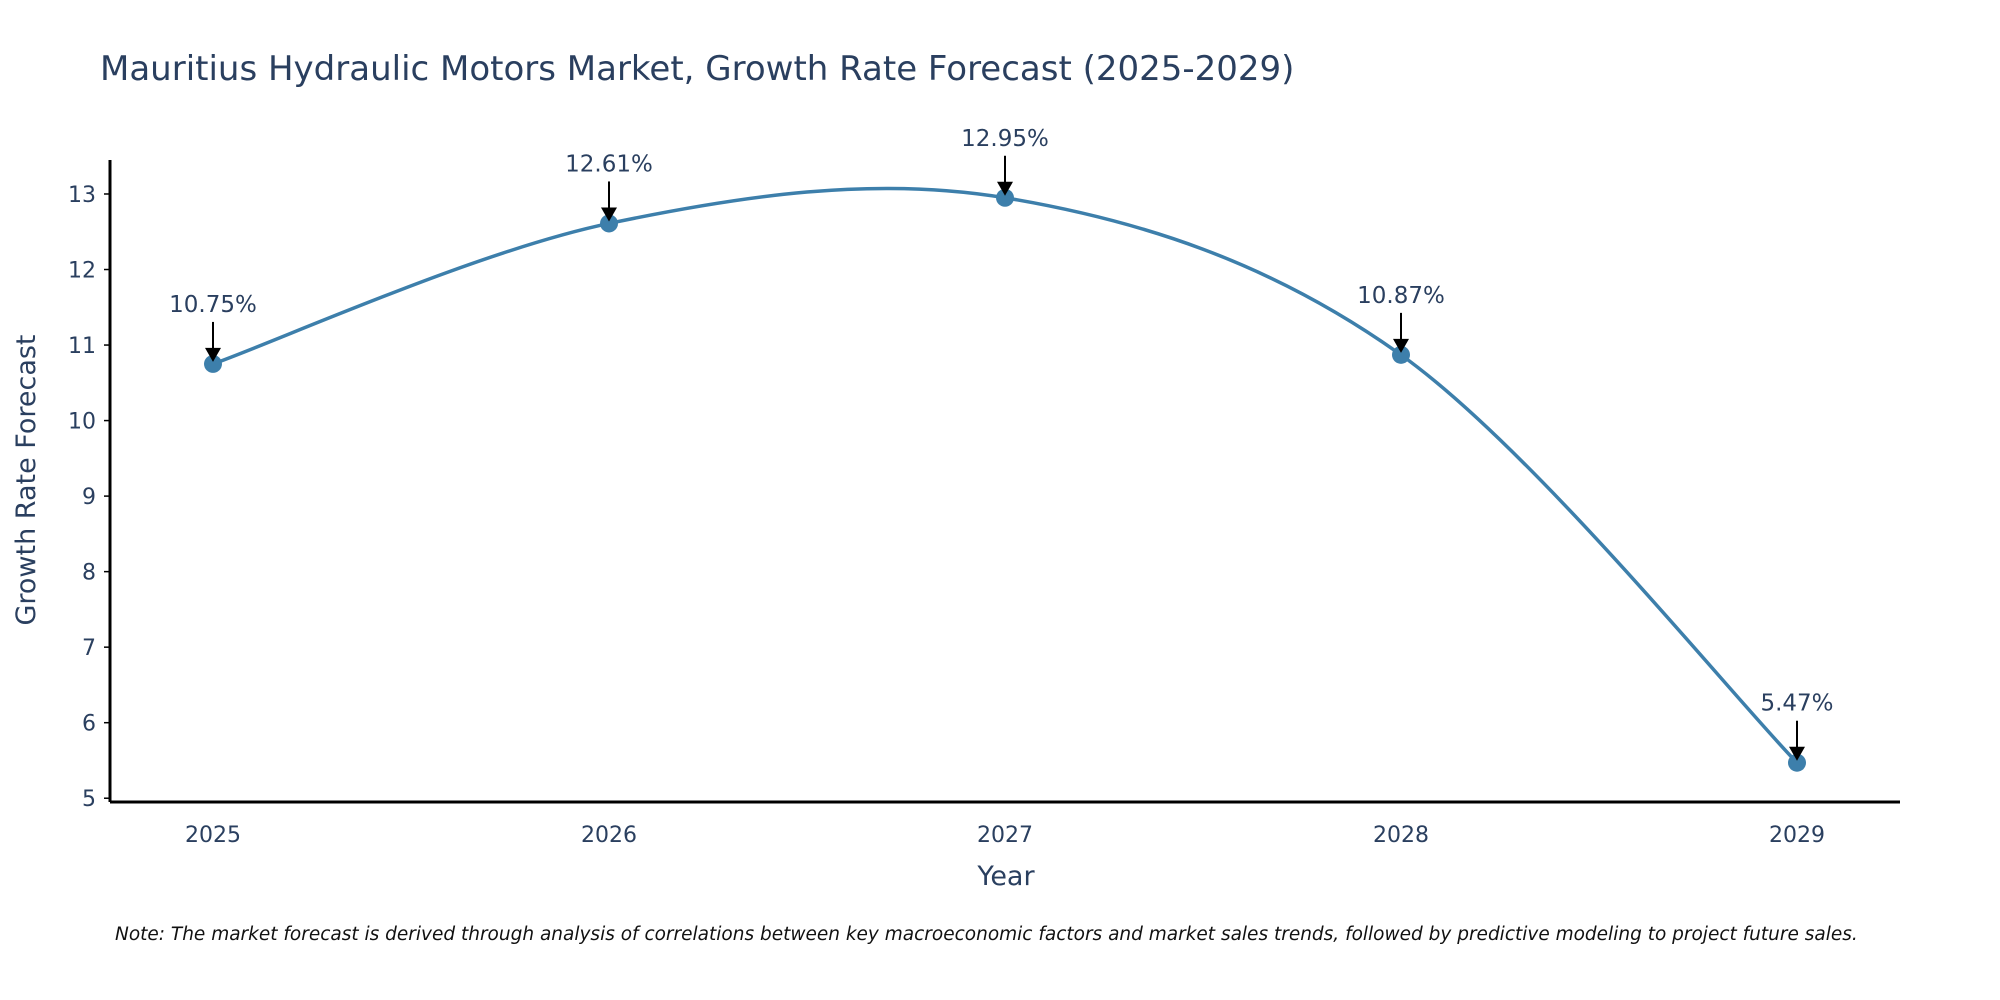 This screenshot has width=2000, height=1000. I want to click on data-label: 10.75%, so click(213, 305).